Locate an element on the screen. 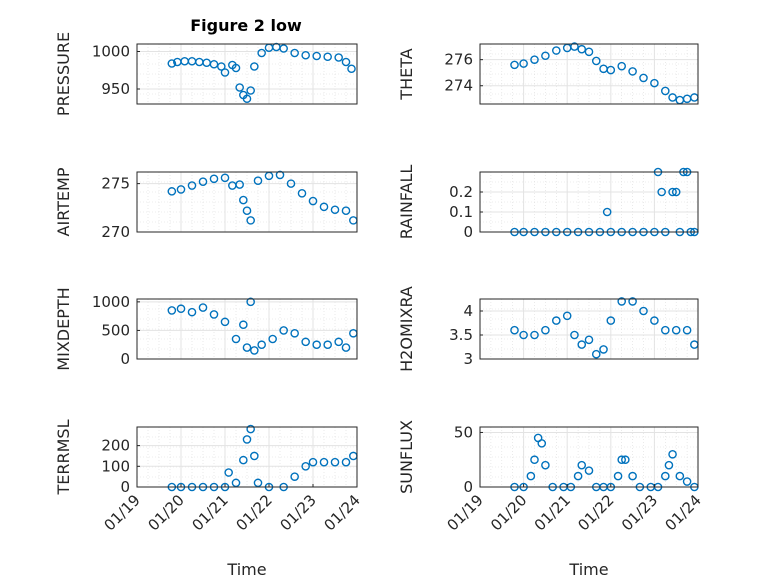  x-axis-label: Time is located at coordinates (588, 569).